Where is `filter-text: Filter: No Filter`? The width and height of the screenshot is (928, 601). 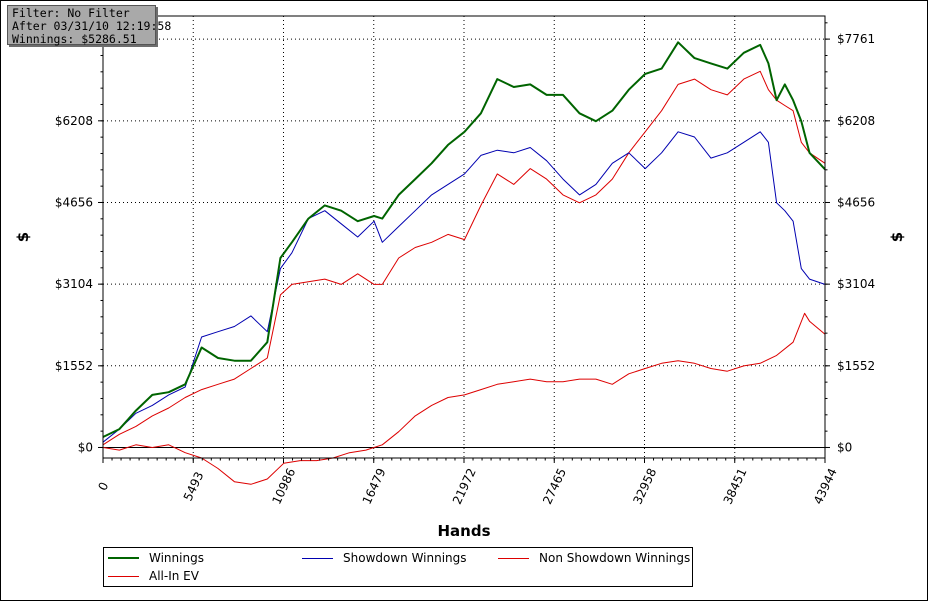
filter-text: Filter: No Filter is located at coordinates (71, 13).